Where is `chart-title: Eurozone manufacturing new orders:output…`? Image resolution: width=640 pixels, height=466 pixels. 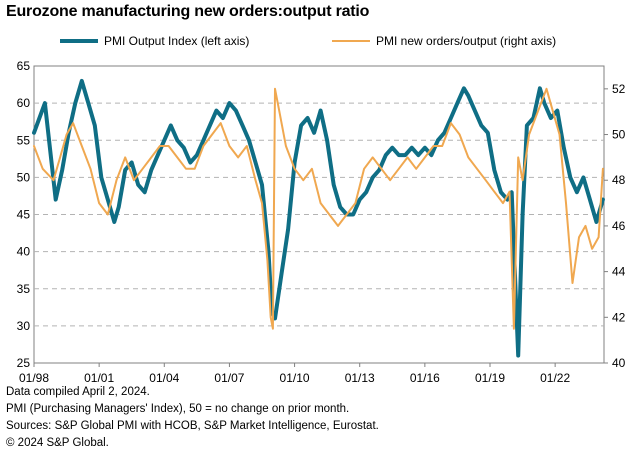
chart-title: Eurozone manufacturing new orders:output… is located at coordinates (188, 11).